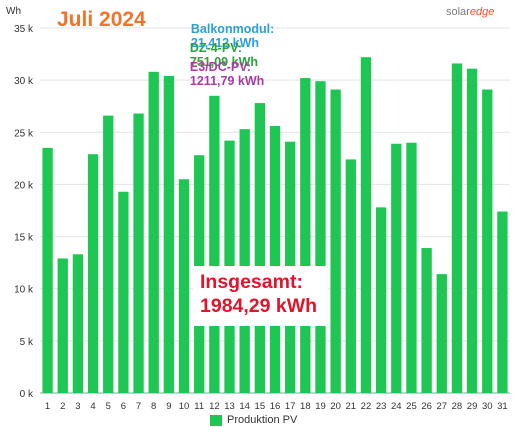  Describe the element at coordinates (259, 306) in the screenshot. I see `total-value: 1984,29 kWh` at that location.